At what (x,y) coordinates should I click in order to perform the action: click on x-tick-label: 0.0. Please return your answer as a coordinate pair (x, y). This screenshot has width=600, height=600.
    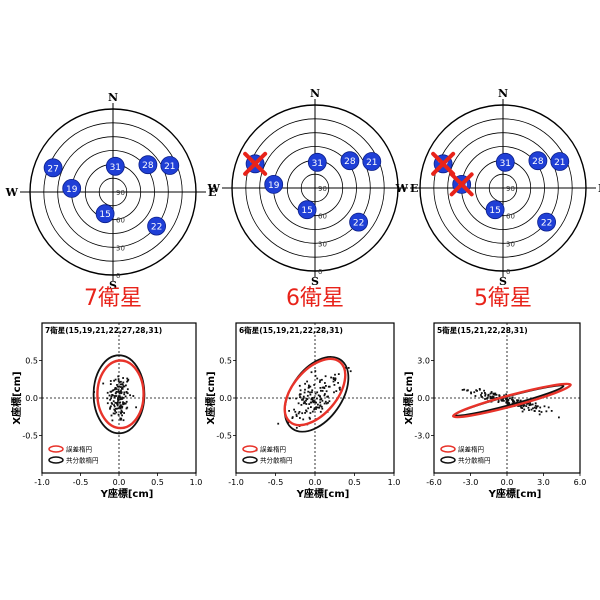
    Looking at the image, I should click on (119, 482).